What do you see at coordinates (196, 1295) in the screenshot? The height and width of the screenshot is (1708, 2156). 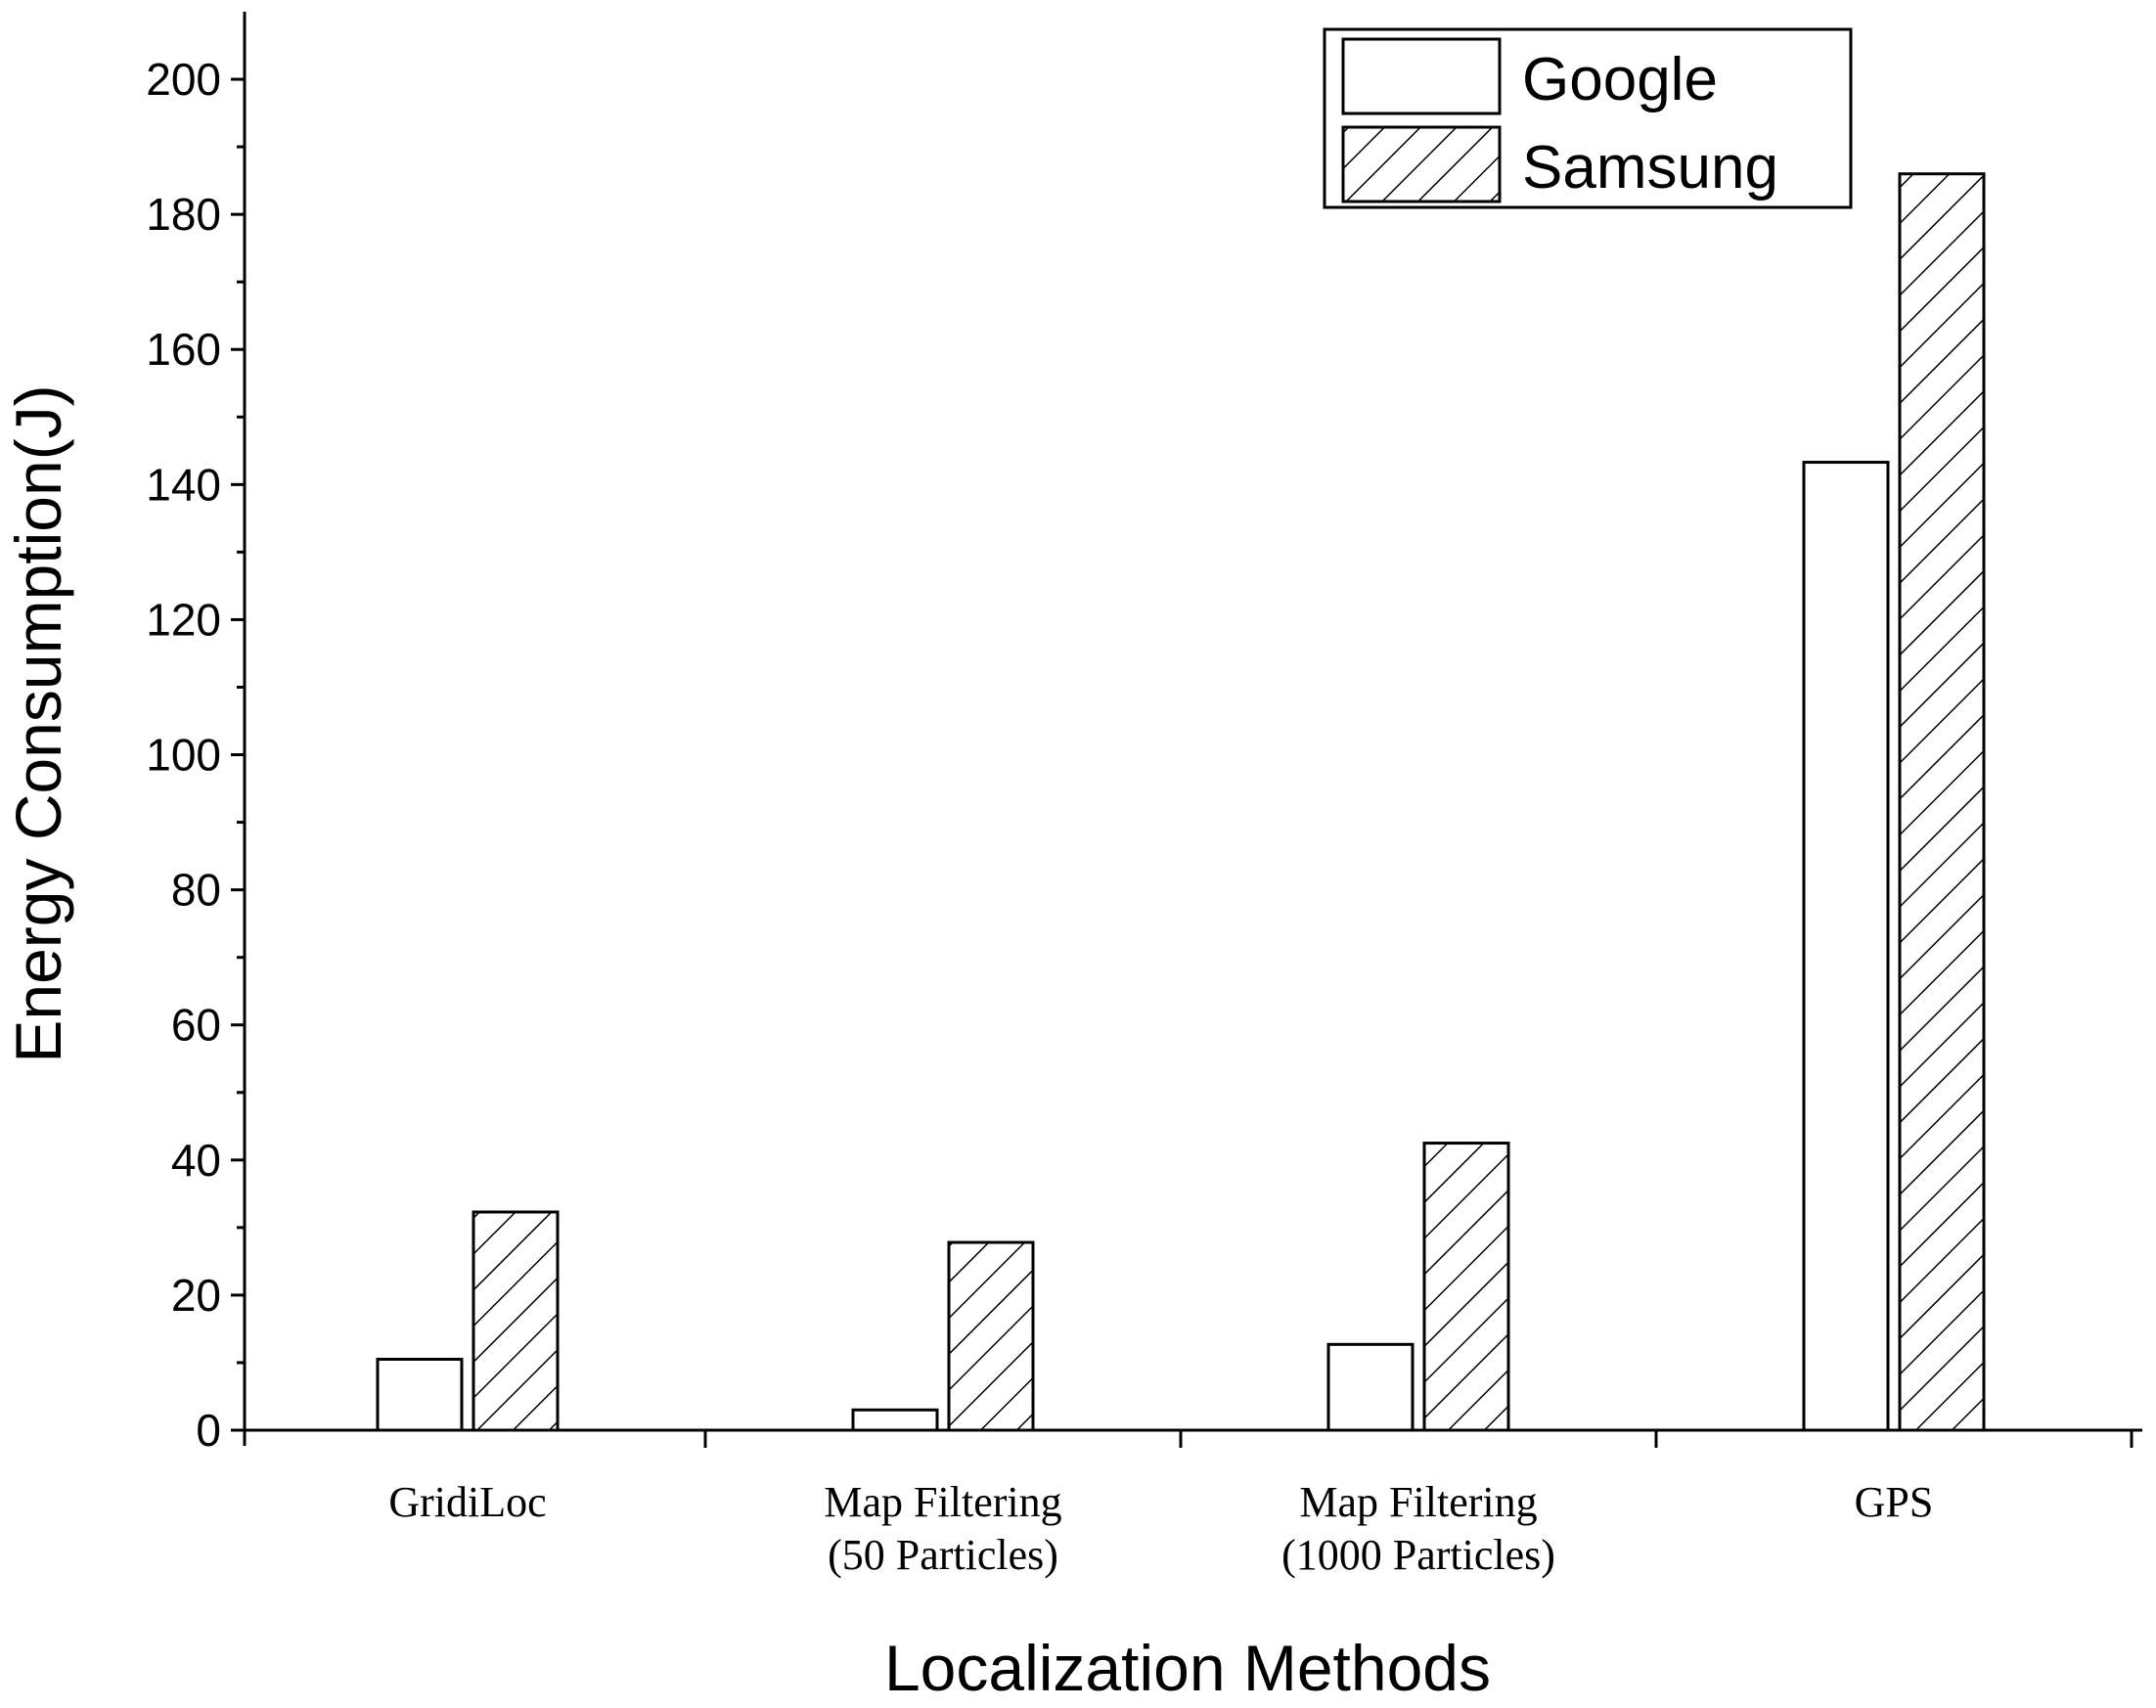 I see `y-tick-label: 20` at bounding box center [196, 1295].